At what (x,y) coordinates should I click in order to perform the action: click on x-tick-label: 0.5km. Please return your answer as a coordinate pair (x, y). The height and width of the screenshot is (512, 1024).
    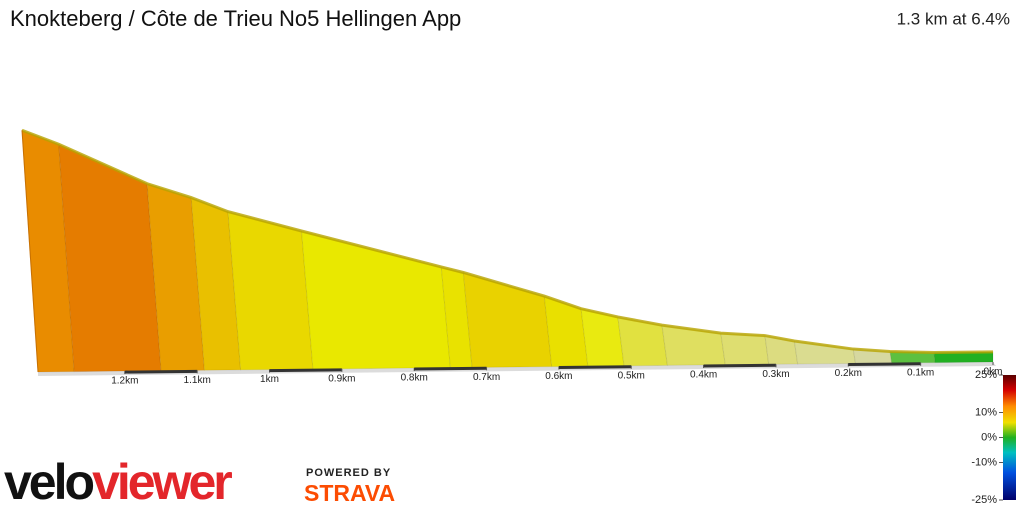
    Looking at the image, I should click on (631, 375).